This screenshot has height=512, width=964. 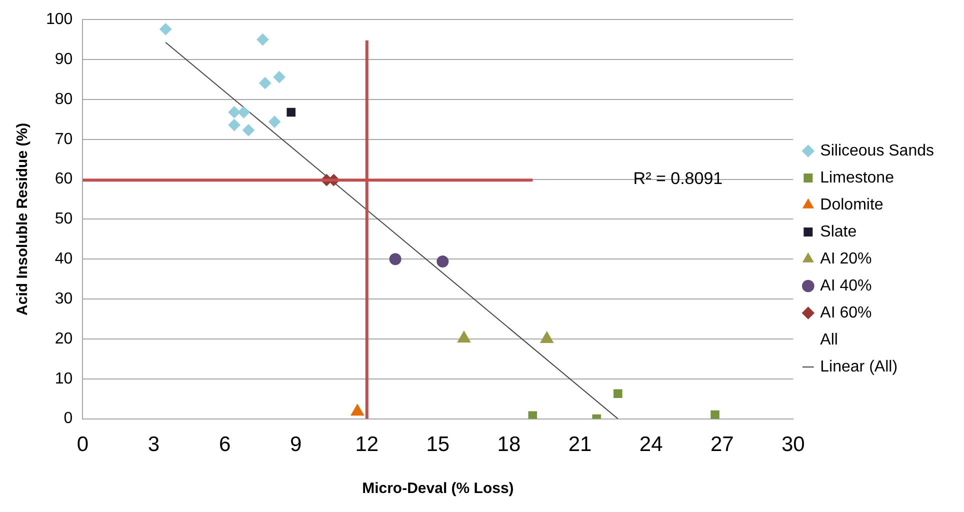 What do you see at coordinates (63, 379) in the screenshot?
I see `y-tick-label: 10` at bounding box center [63, 379].